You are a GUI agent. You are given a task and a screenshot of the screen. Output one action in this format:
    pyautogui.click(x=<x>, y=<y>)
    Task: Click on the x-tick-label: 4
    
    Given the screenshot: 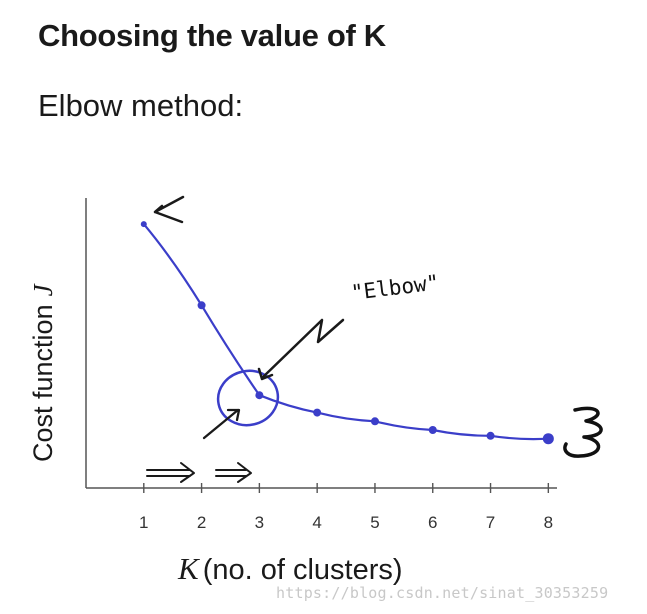 What is the action you would take?
    pyautogui.click(x=316, y=522)
    